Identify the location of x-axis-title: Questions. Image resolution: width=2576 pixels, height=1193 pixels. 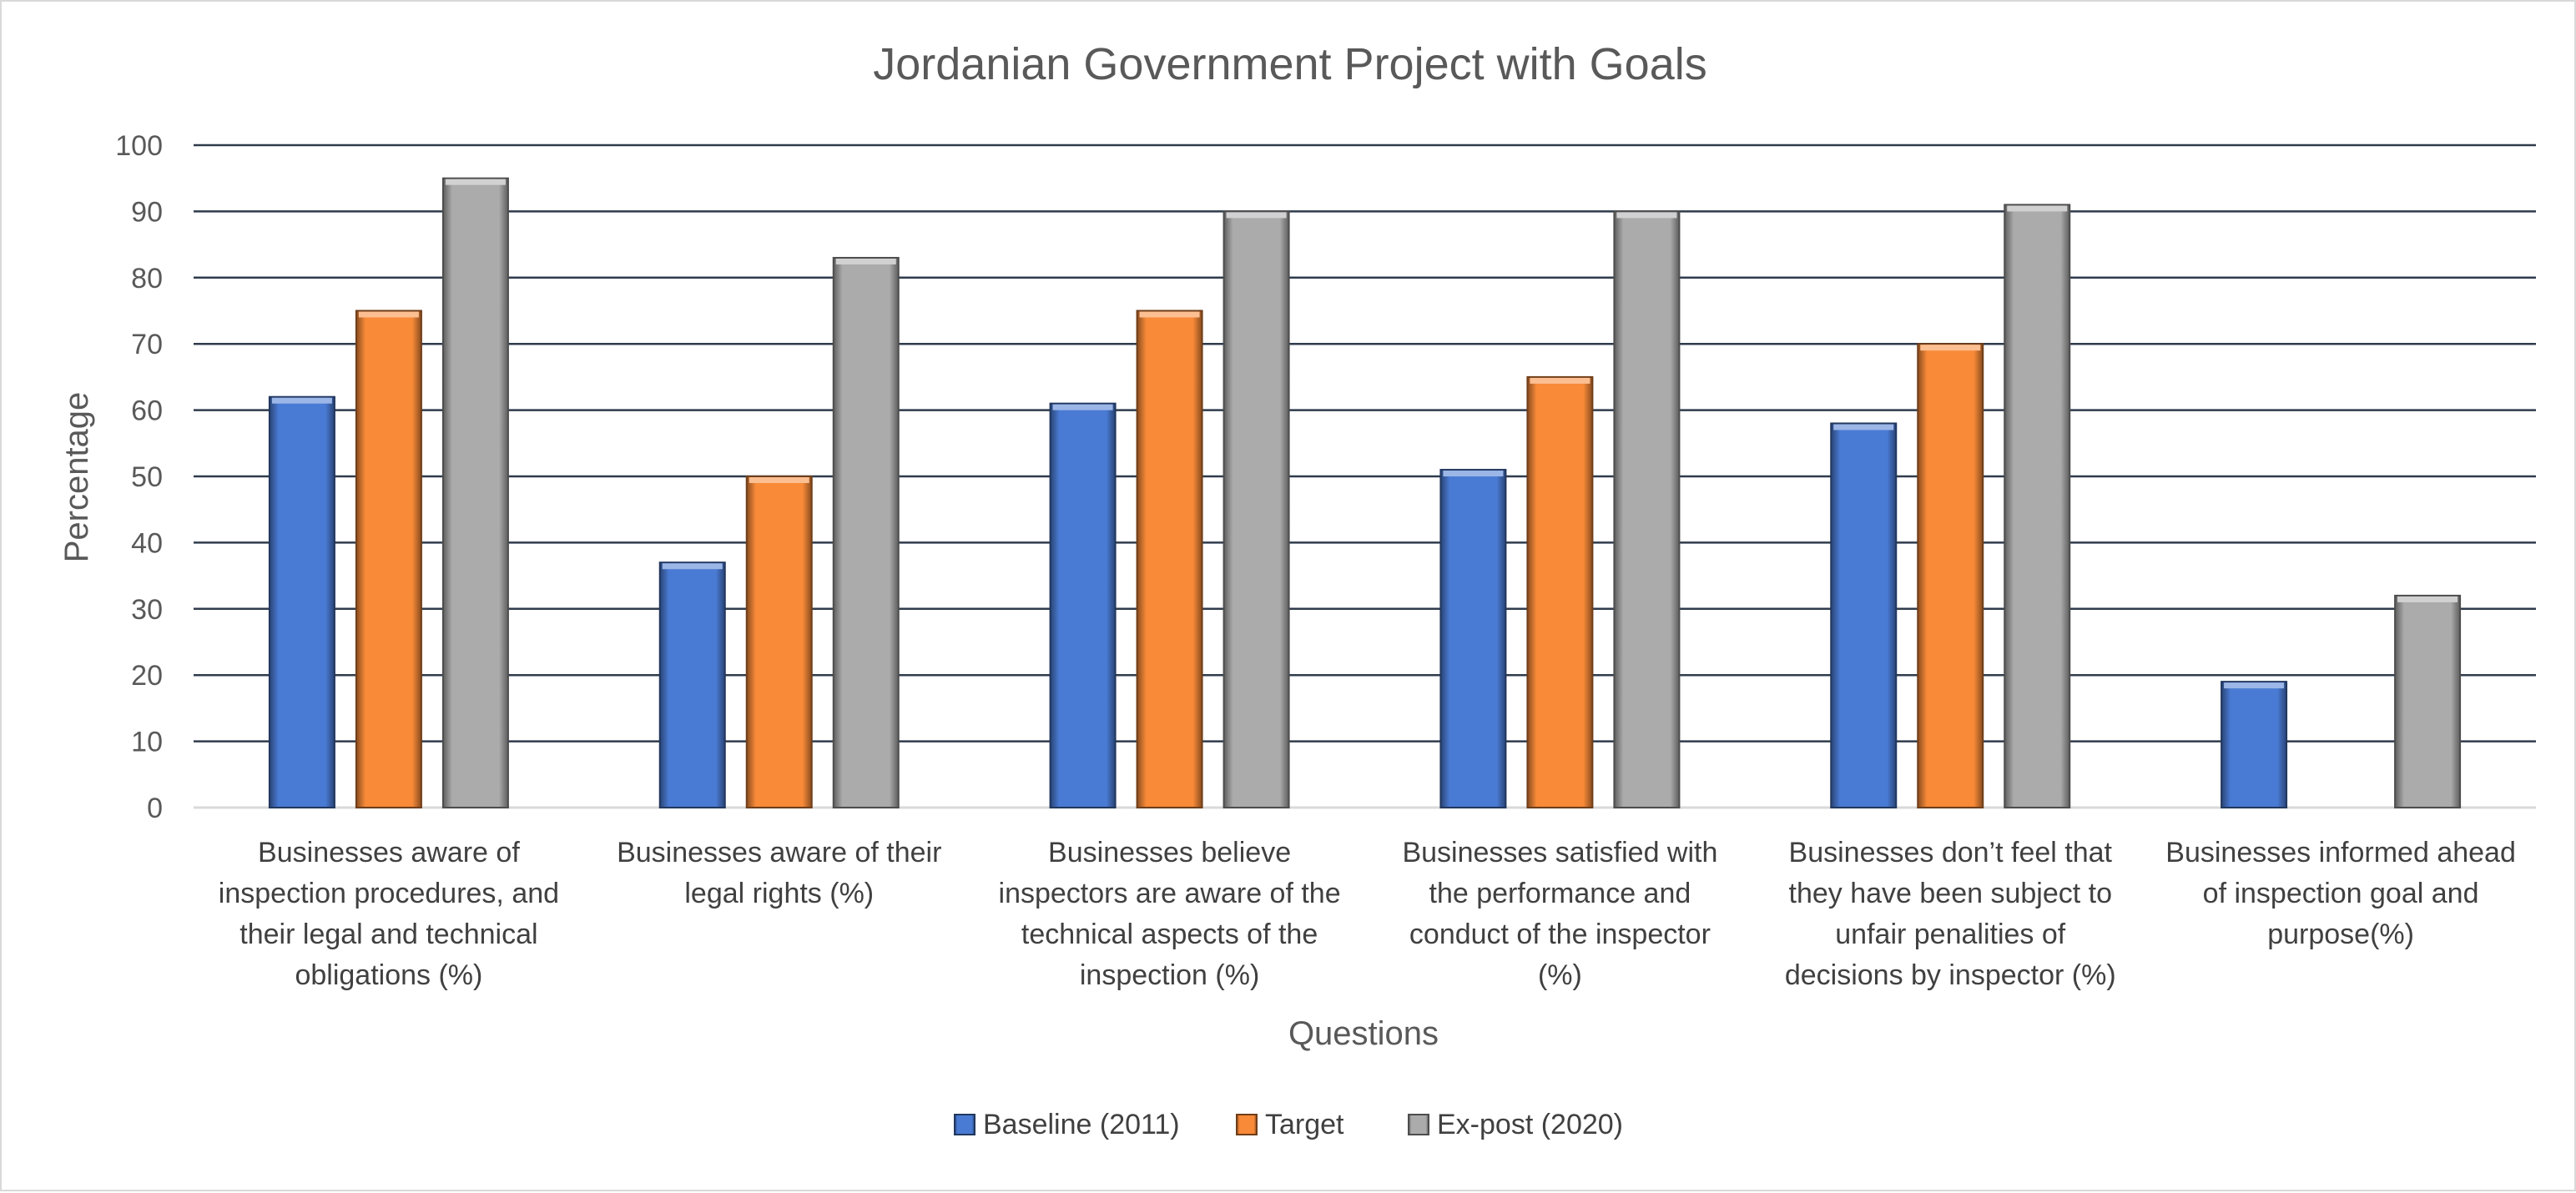
(1363, 1033).